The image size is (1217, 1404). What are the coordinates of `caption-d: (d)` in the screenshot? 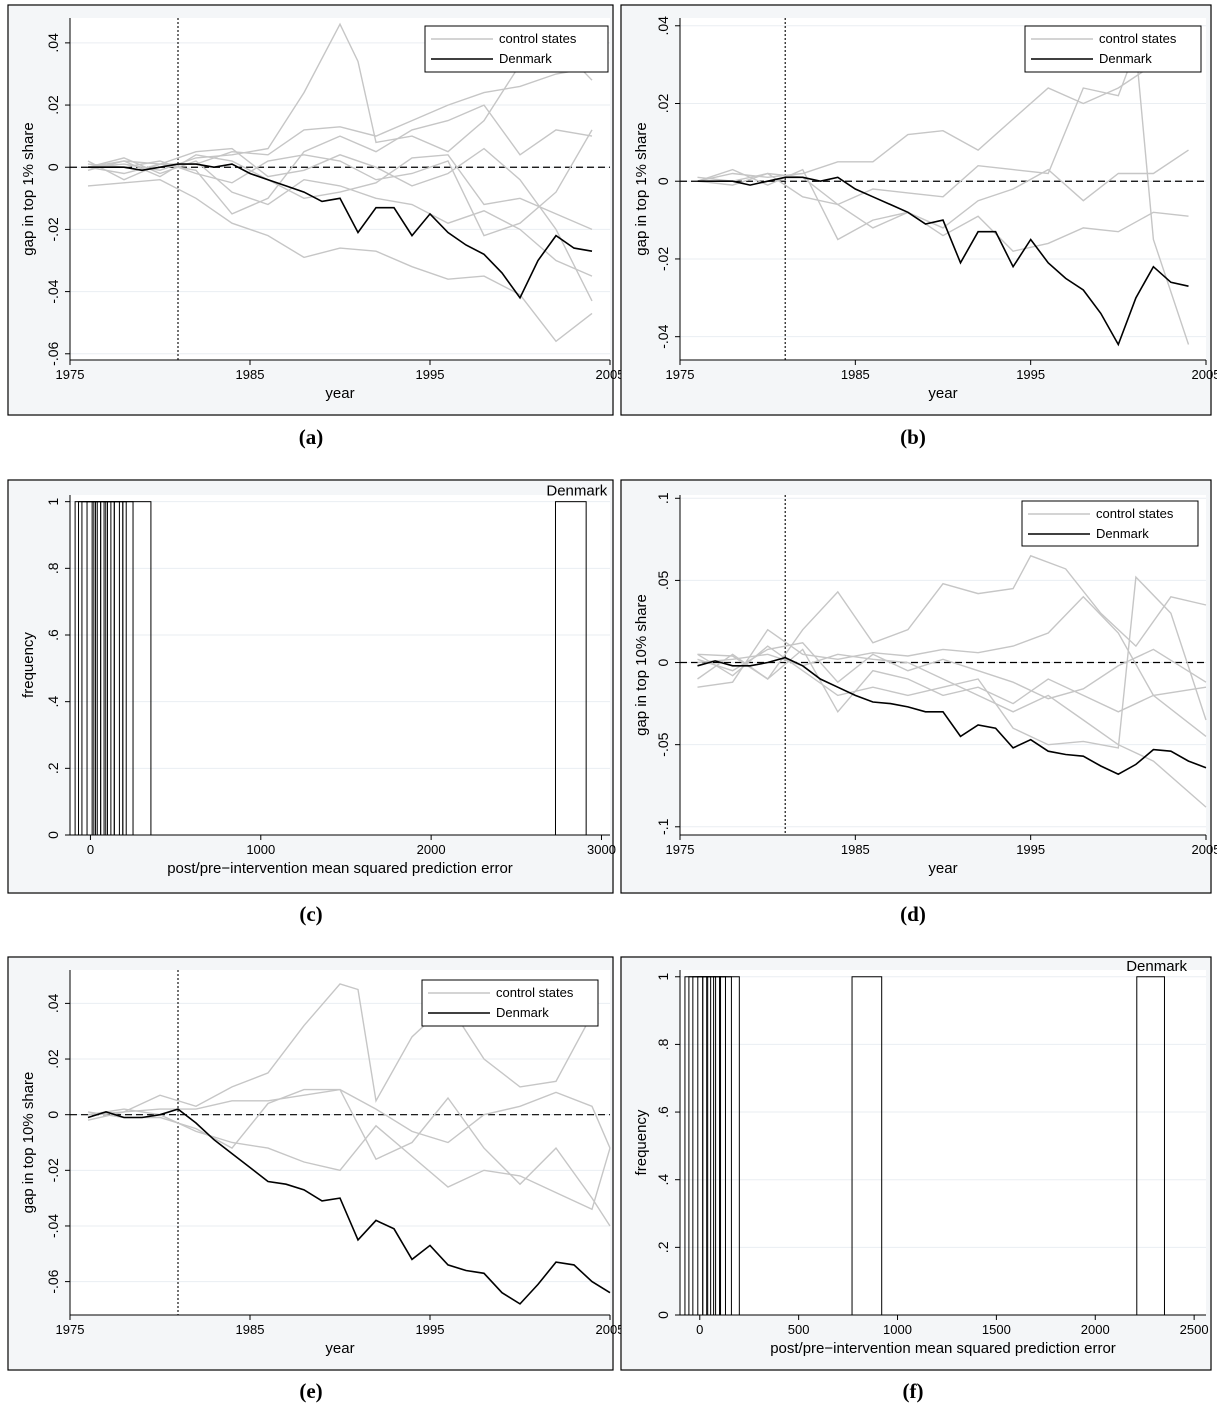 It's located at (913, 914).